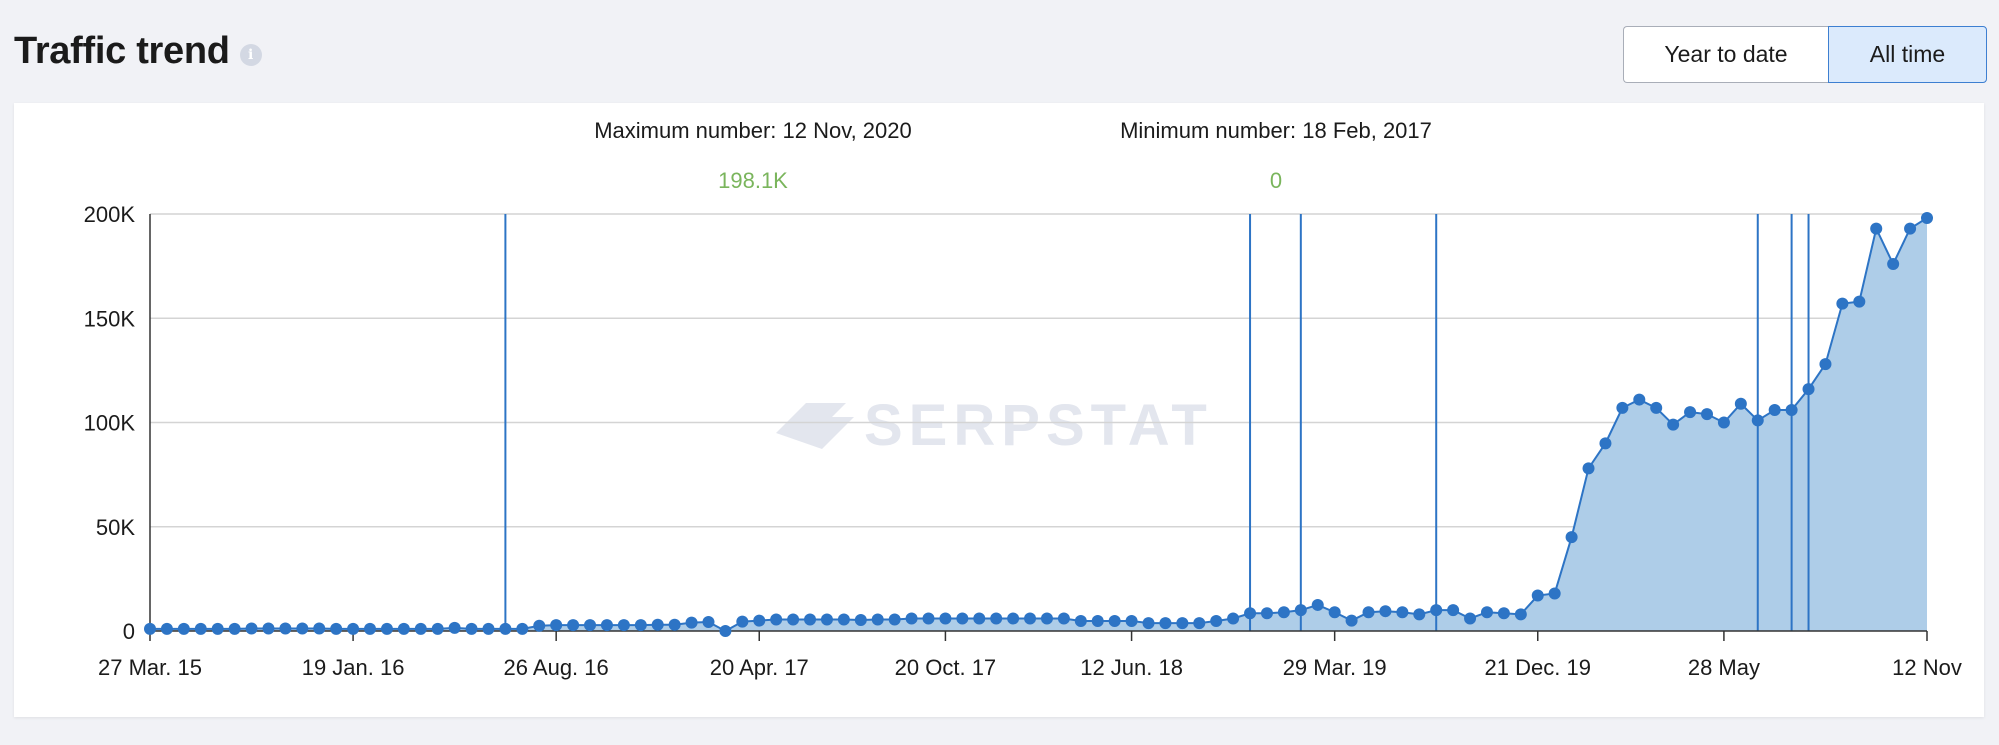 The image size is (1999, 745). Describe the element at coordinates (1907, 54) in the screenshot. I see `all-time-button: All time` at that location.